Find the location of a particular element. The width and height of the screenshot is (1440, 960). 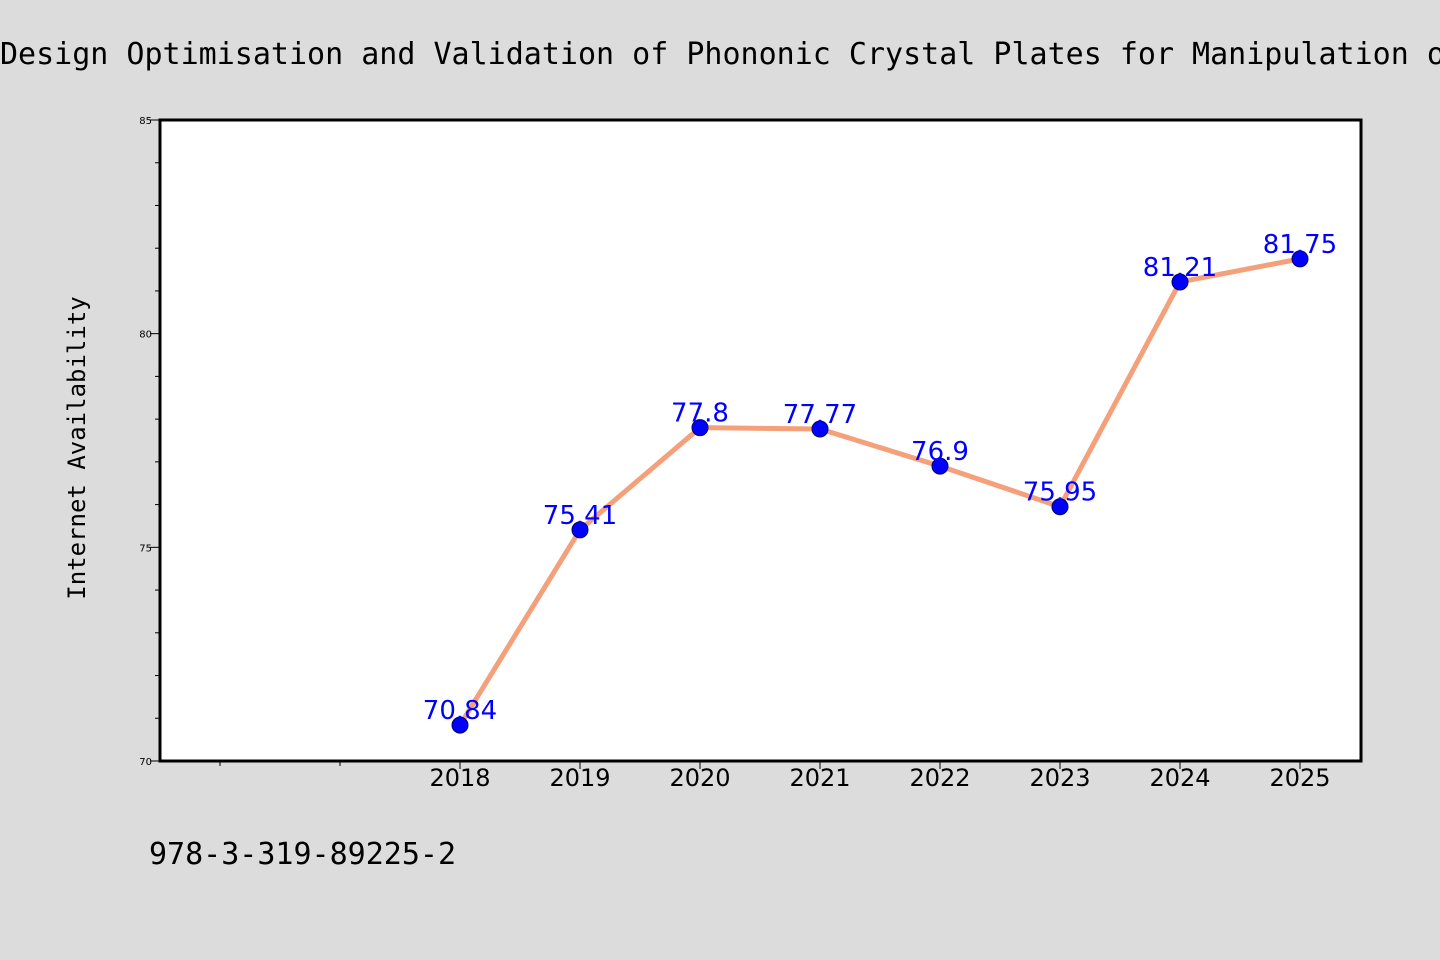

y-axis-ticks: 70 75 80 85 is located at coordinates (149, 442).